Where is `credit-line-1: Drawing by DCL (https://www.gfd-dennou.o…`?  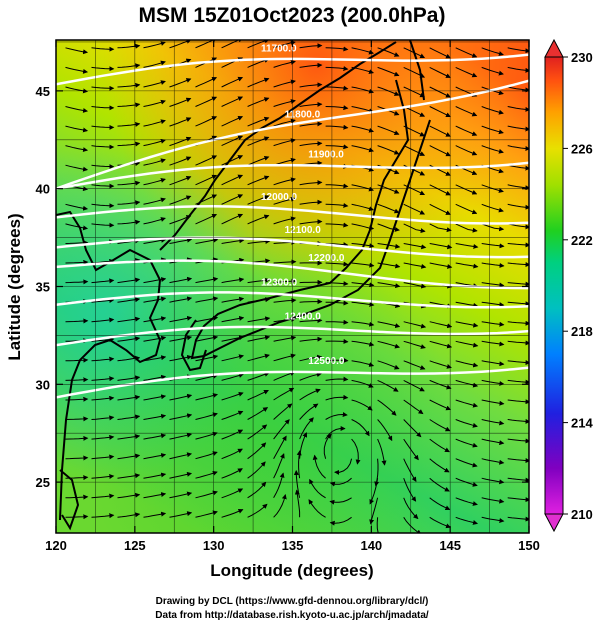
credit-line-1: Drawing by DCL (https://www.gfd-dennou.o… is located at coordinates (292, 601).